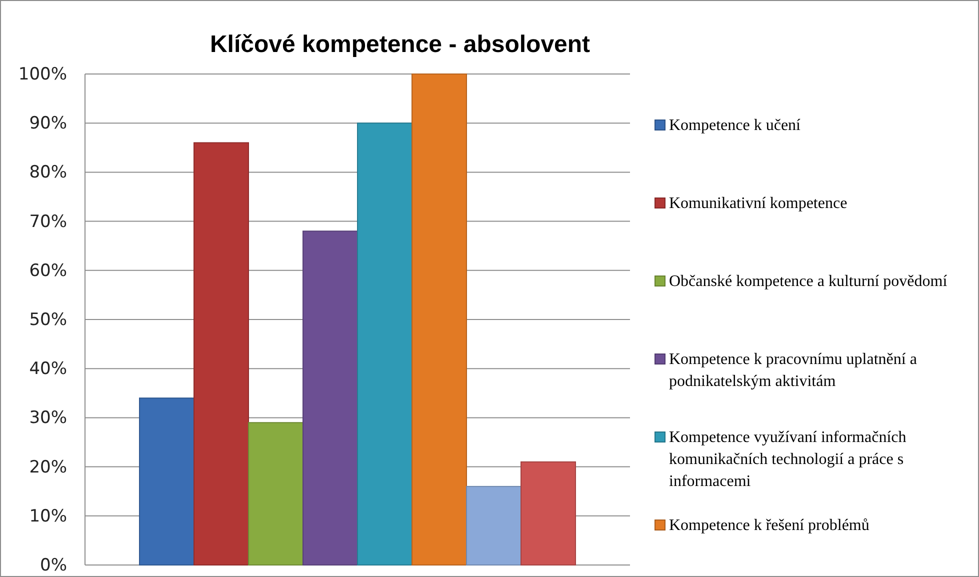 The width and height of the screenshot is (979, 577). I want to click on y-tick-label: 30%, so click(48, 418).